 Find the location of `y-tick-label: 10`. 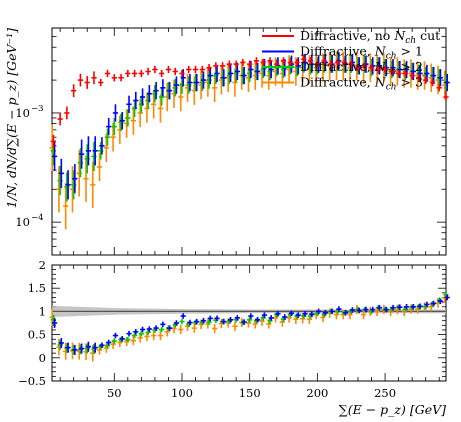

y-tick-label: 10 is located at coordinates (22, 222).